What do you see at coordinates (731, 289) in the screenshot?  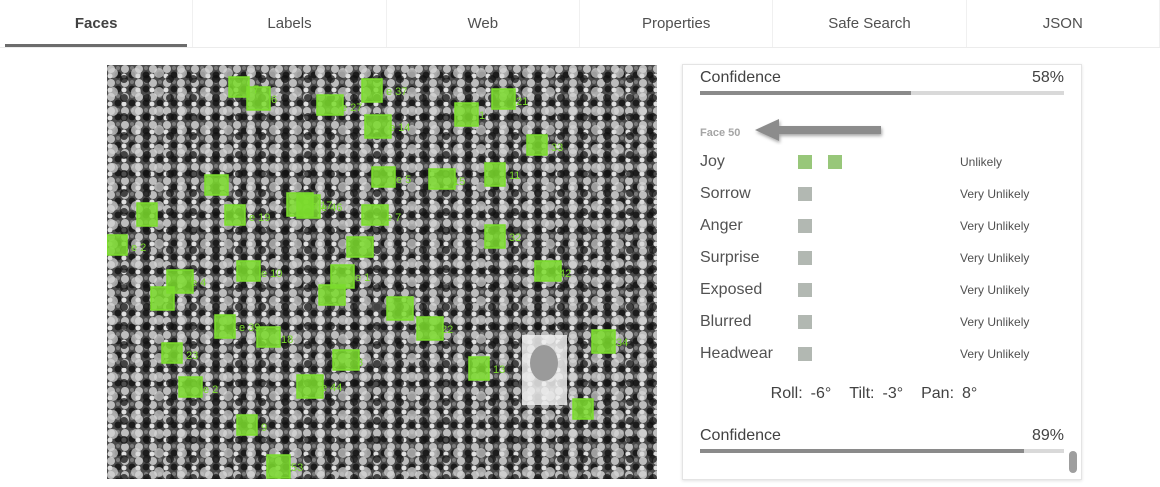 I see `attr-name: Exposed` at bounding box center [731, 289].